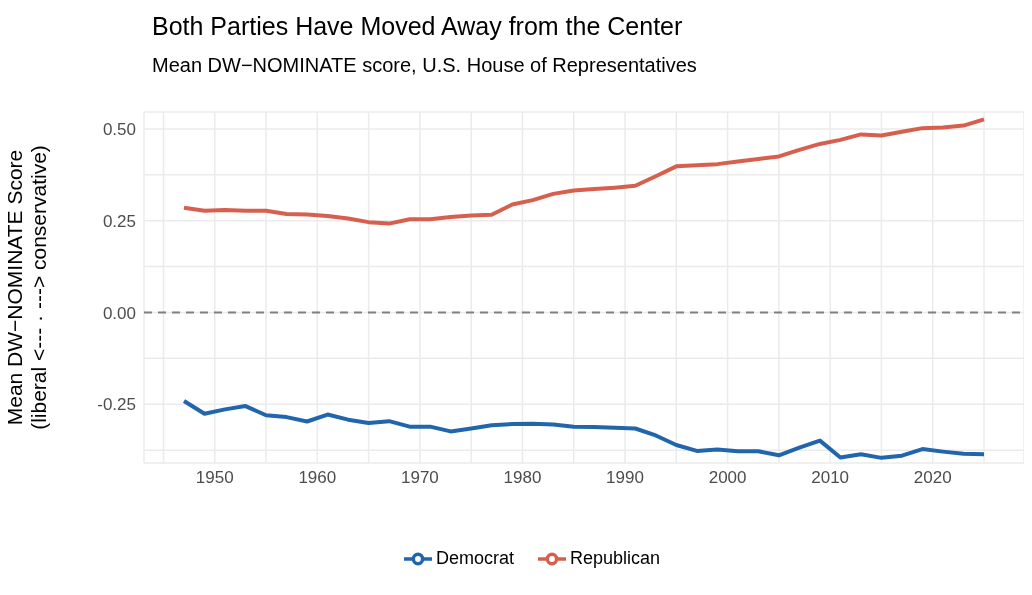 The image size is (1032, 595). What do you see at coordinates (119, 313) in the screenshot?
I see `y-tick-label: 0.00` at bounding box center [119, 313].